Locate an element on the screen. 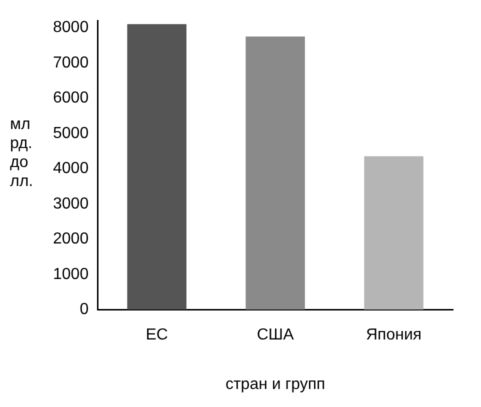 This screenshot has width=481, height=407. y-axis-title: мл рд. до лл. is located at coordinates (22, 153).